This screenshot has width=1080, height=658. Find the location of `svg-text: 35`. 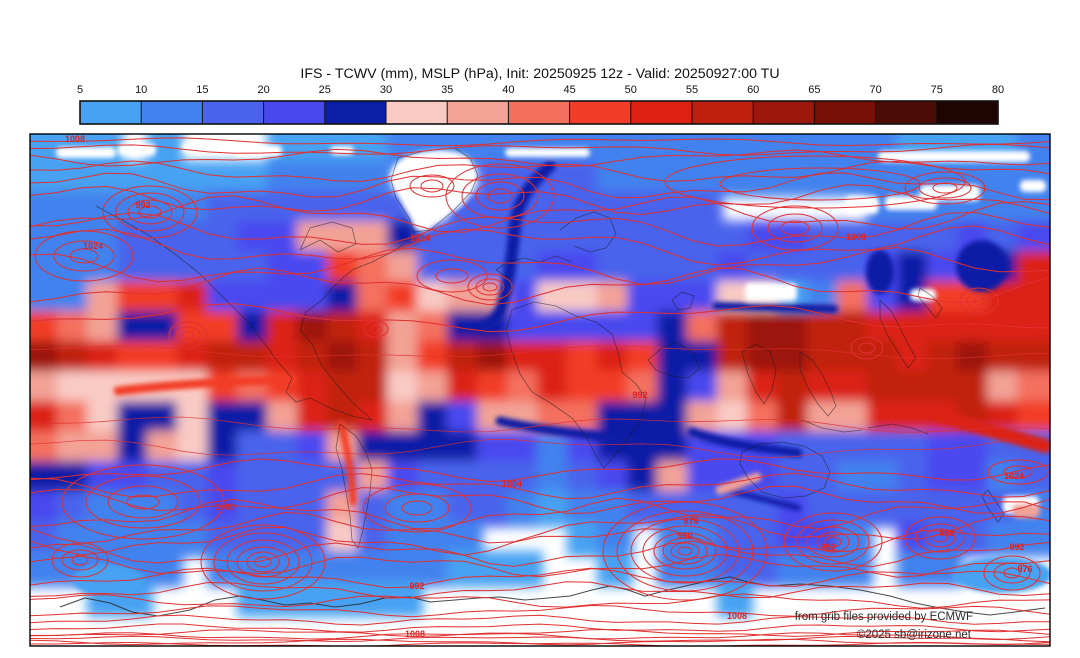

svg-text: 35 is located at coordinates (447, 90).